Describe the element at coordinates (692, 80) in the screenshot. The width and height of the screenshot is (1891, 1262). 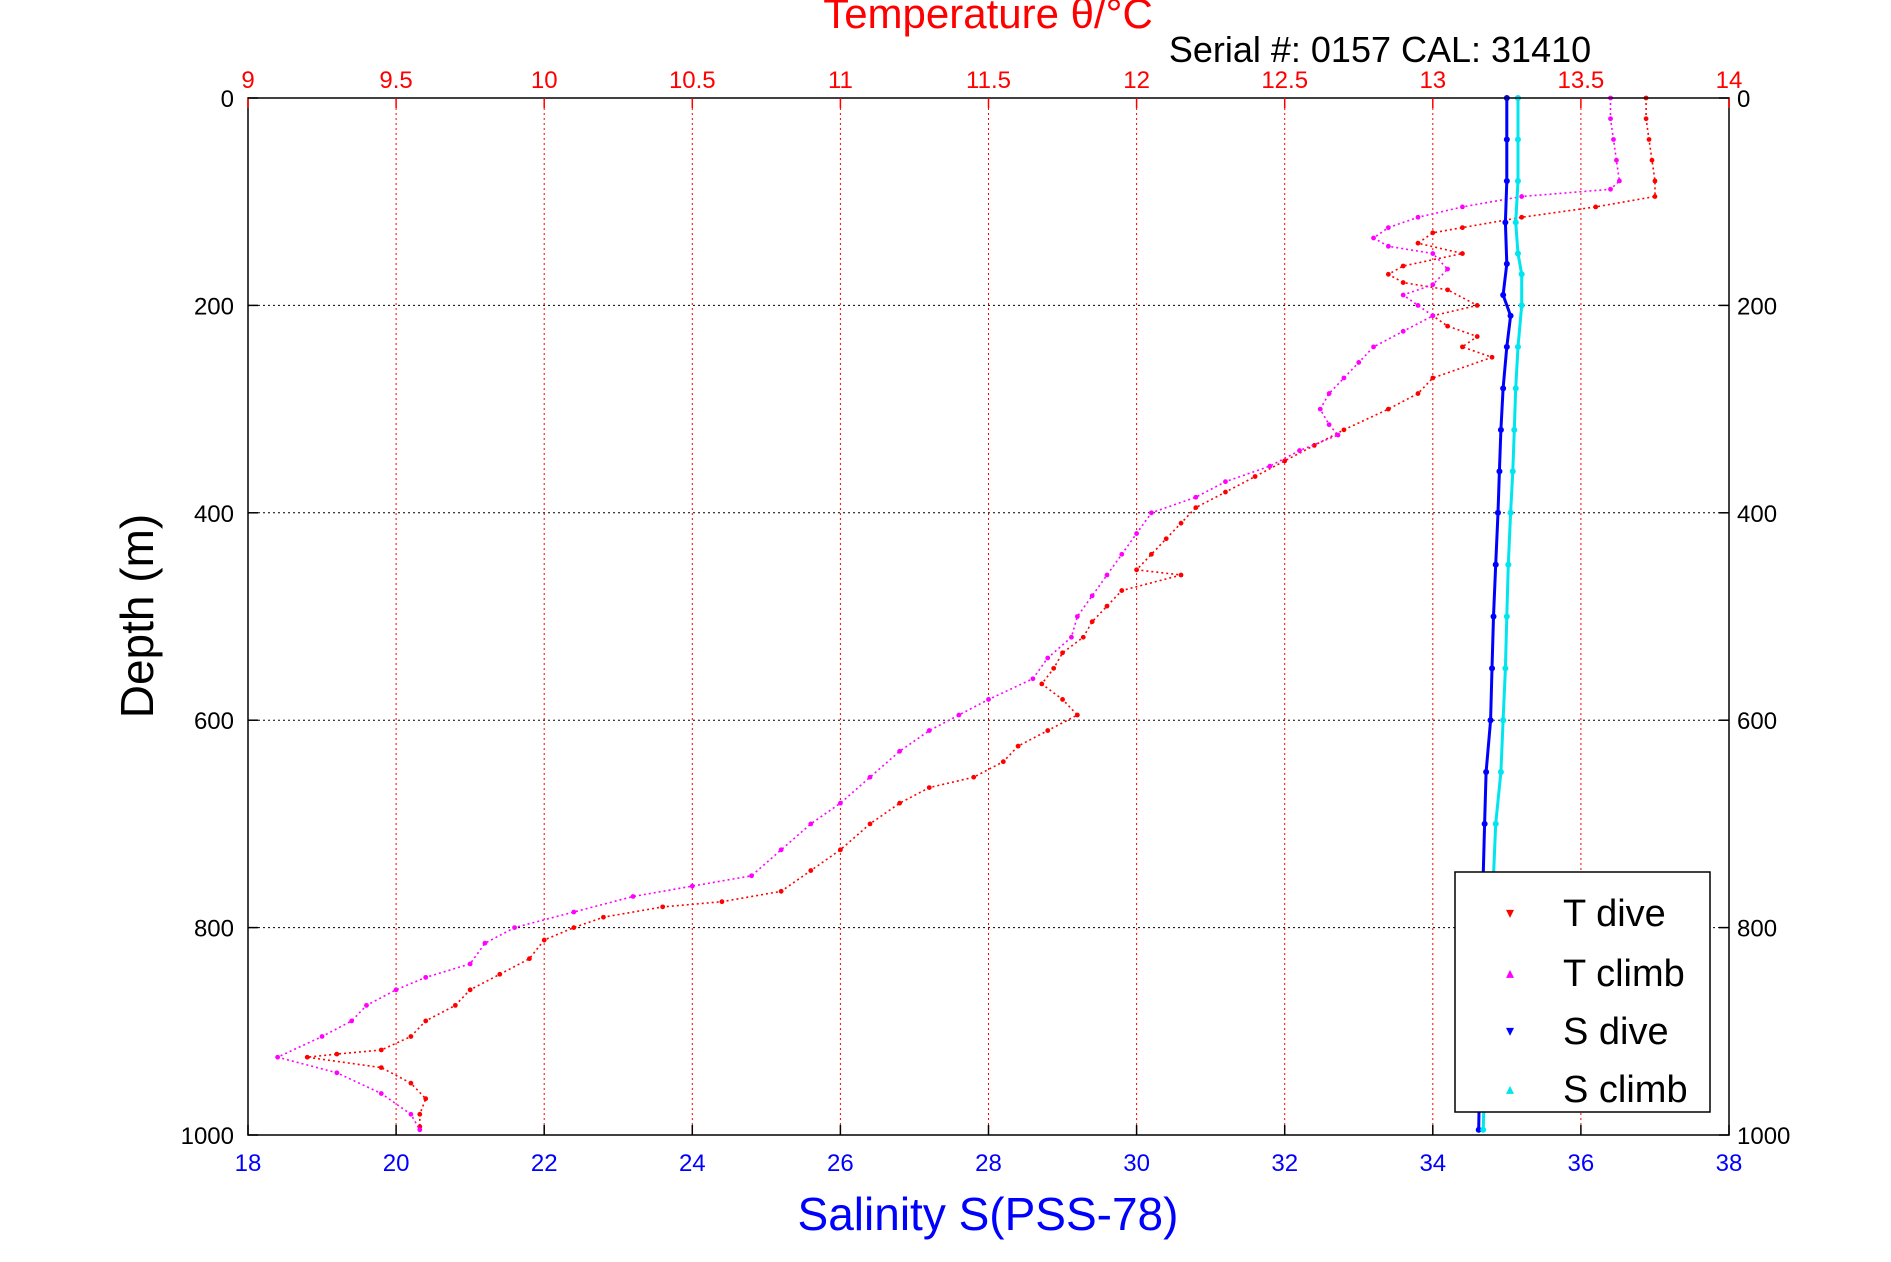
I see `temperature-tick-label: 10.5` at that location.